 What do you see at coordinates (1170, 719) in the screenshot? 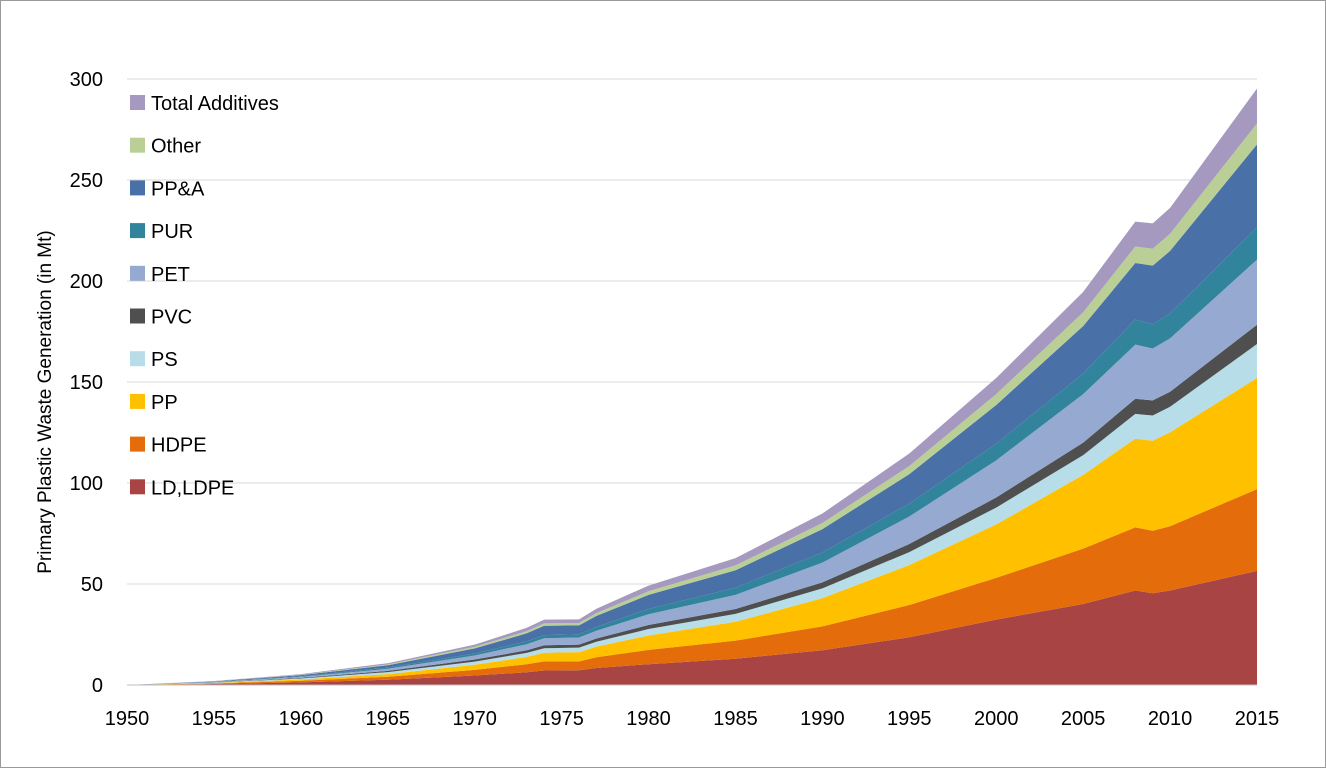
I see `x-tick-label: 2010` at bounding box center [1170, 719].